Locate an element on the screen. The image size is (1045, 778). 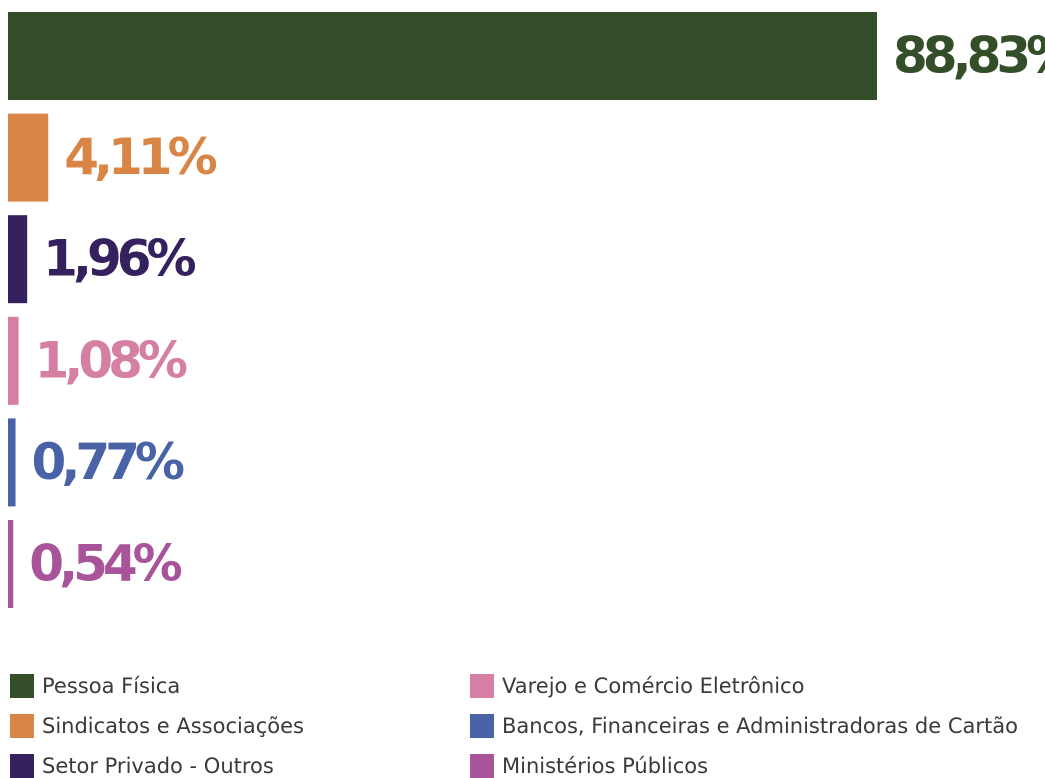
legend-label: Varejo e Comércio Eletrônico is located at coordinates (653, 686).